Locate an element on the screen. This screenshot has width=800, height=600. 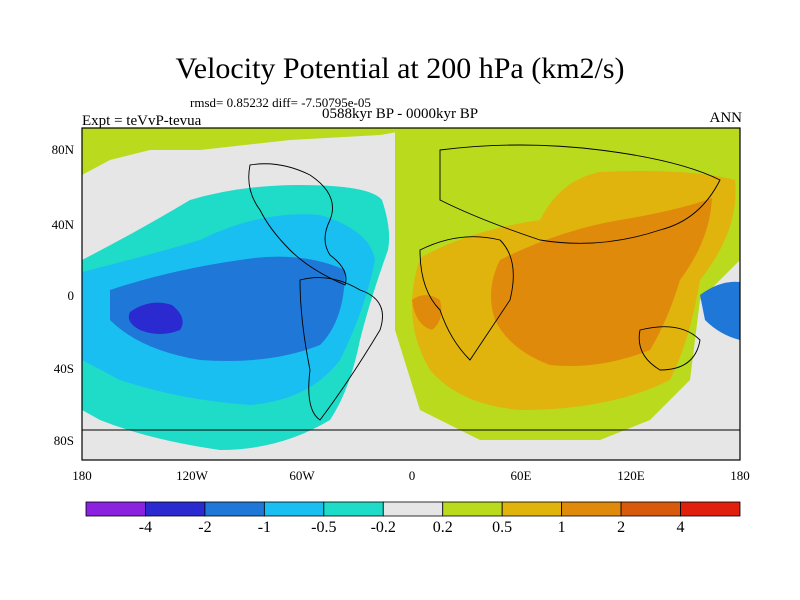
lon-tick-label: 0 is located at coordinates (412, 475).